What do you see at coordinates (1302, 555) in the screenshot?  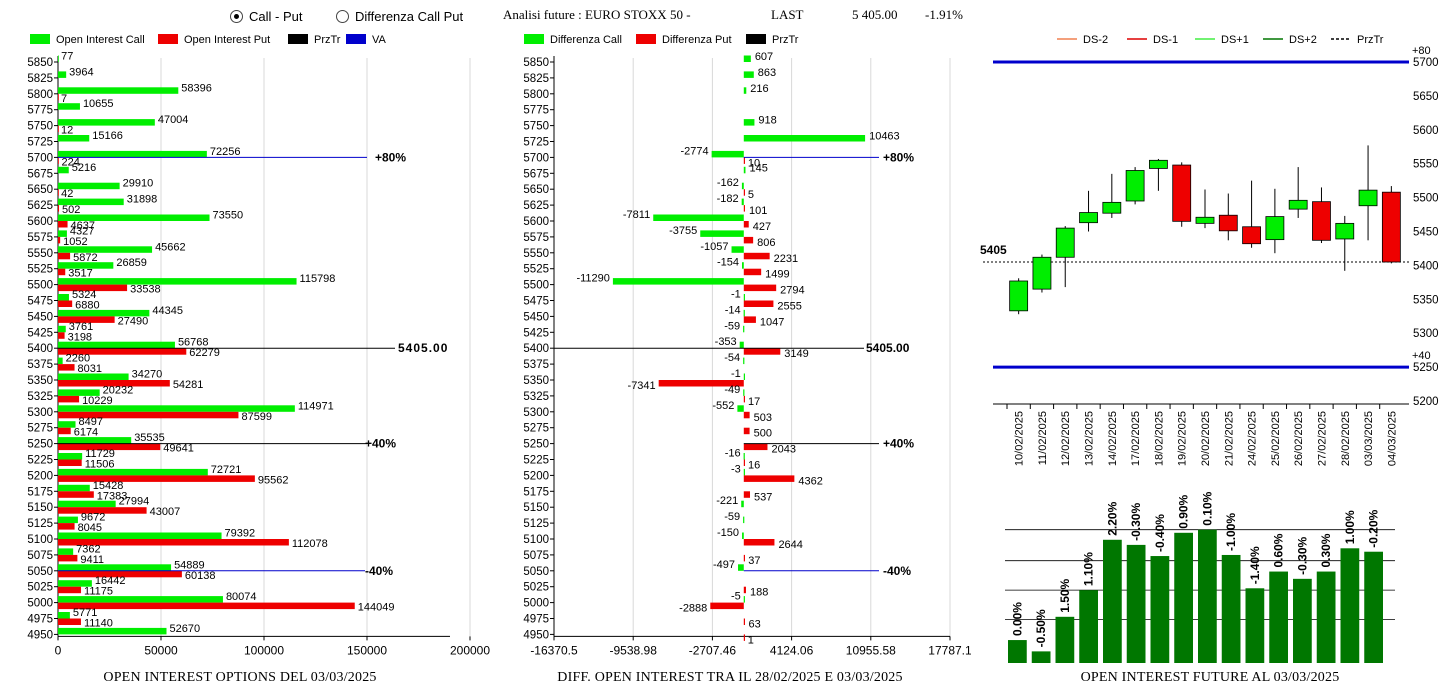 I see `future-oi-label: -0.30%` at bounding box center [1302, 555].